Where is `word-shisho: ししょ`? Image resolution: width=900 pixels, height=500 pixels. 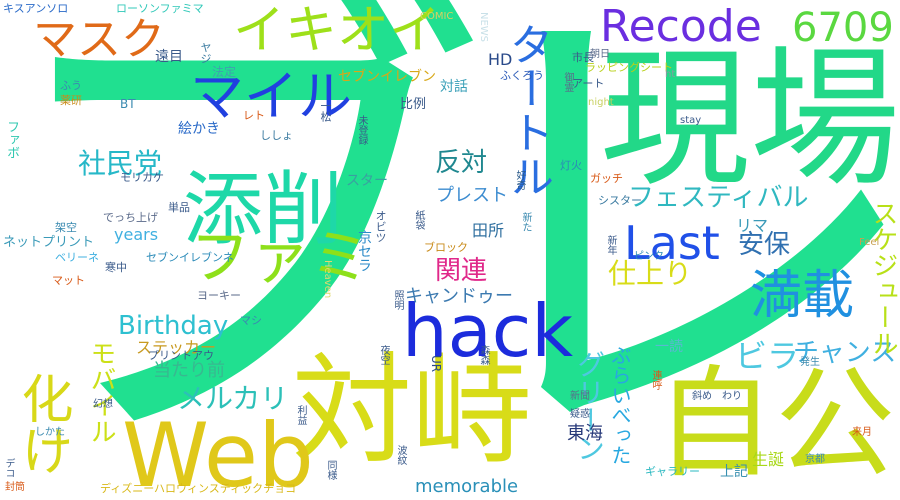
word-shisho: ししょ is located at coordinates (276, 135).